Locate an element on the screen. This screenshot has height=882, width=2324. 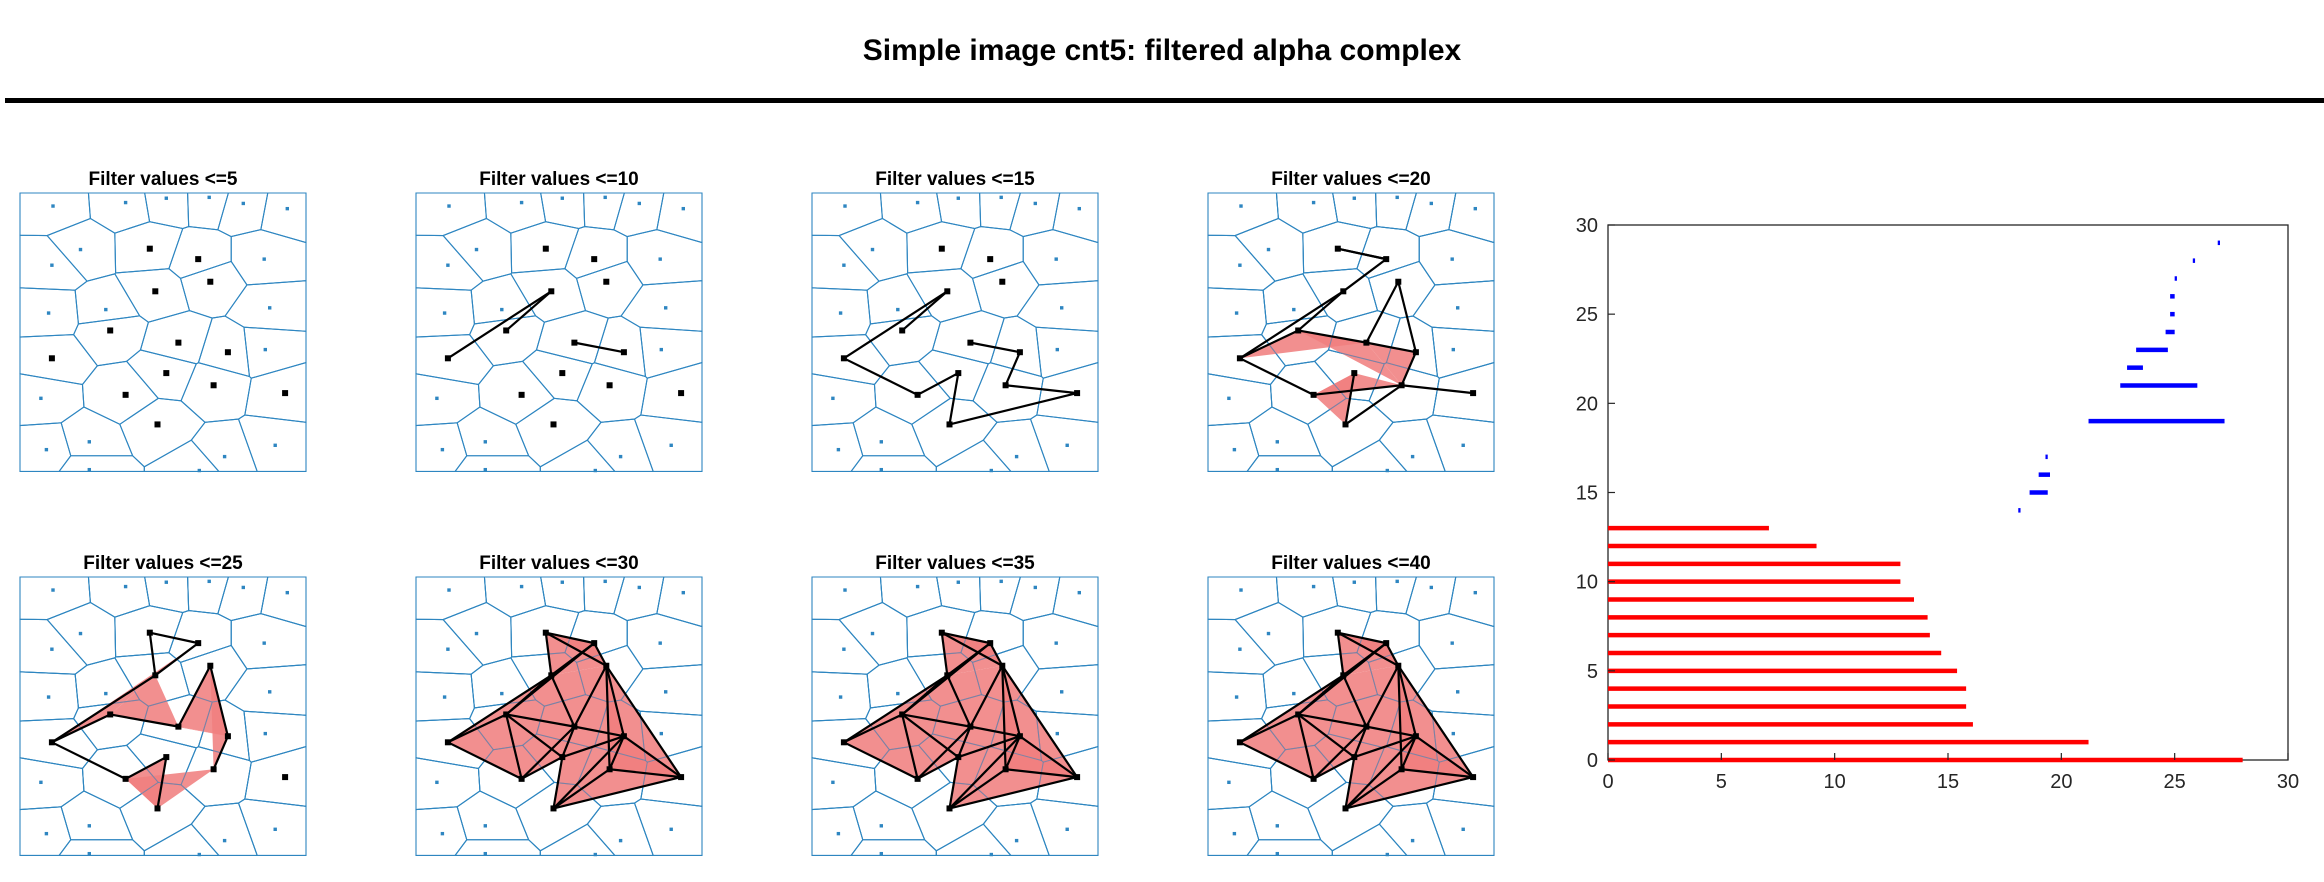
panel-title: Filter values <=25 is located at coordinates (163, 563).